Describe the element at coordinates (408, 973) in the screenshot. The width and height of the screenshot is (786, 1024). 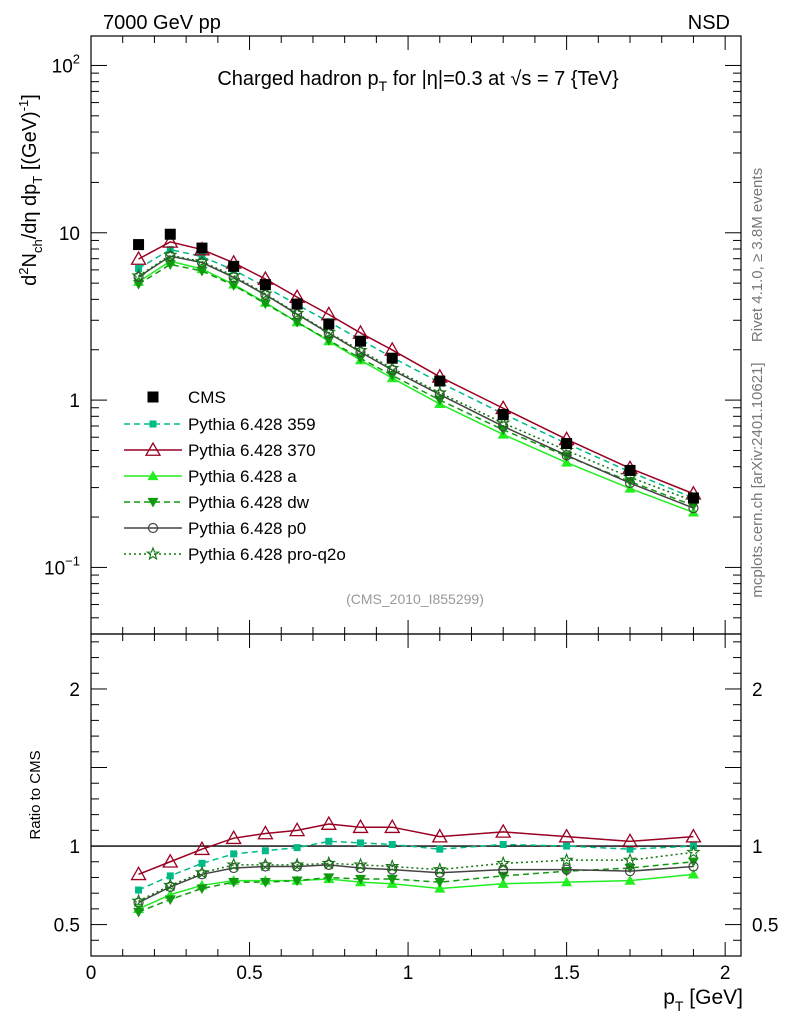
I see `x-tick-label: 1` at that location.